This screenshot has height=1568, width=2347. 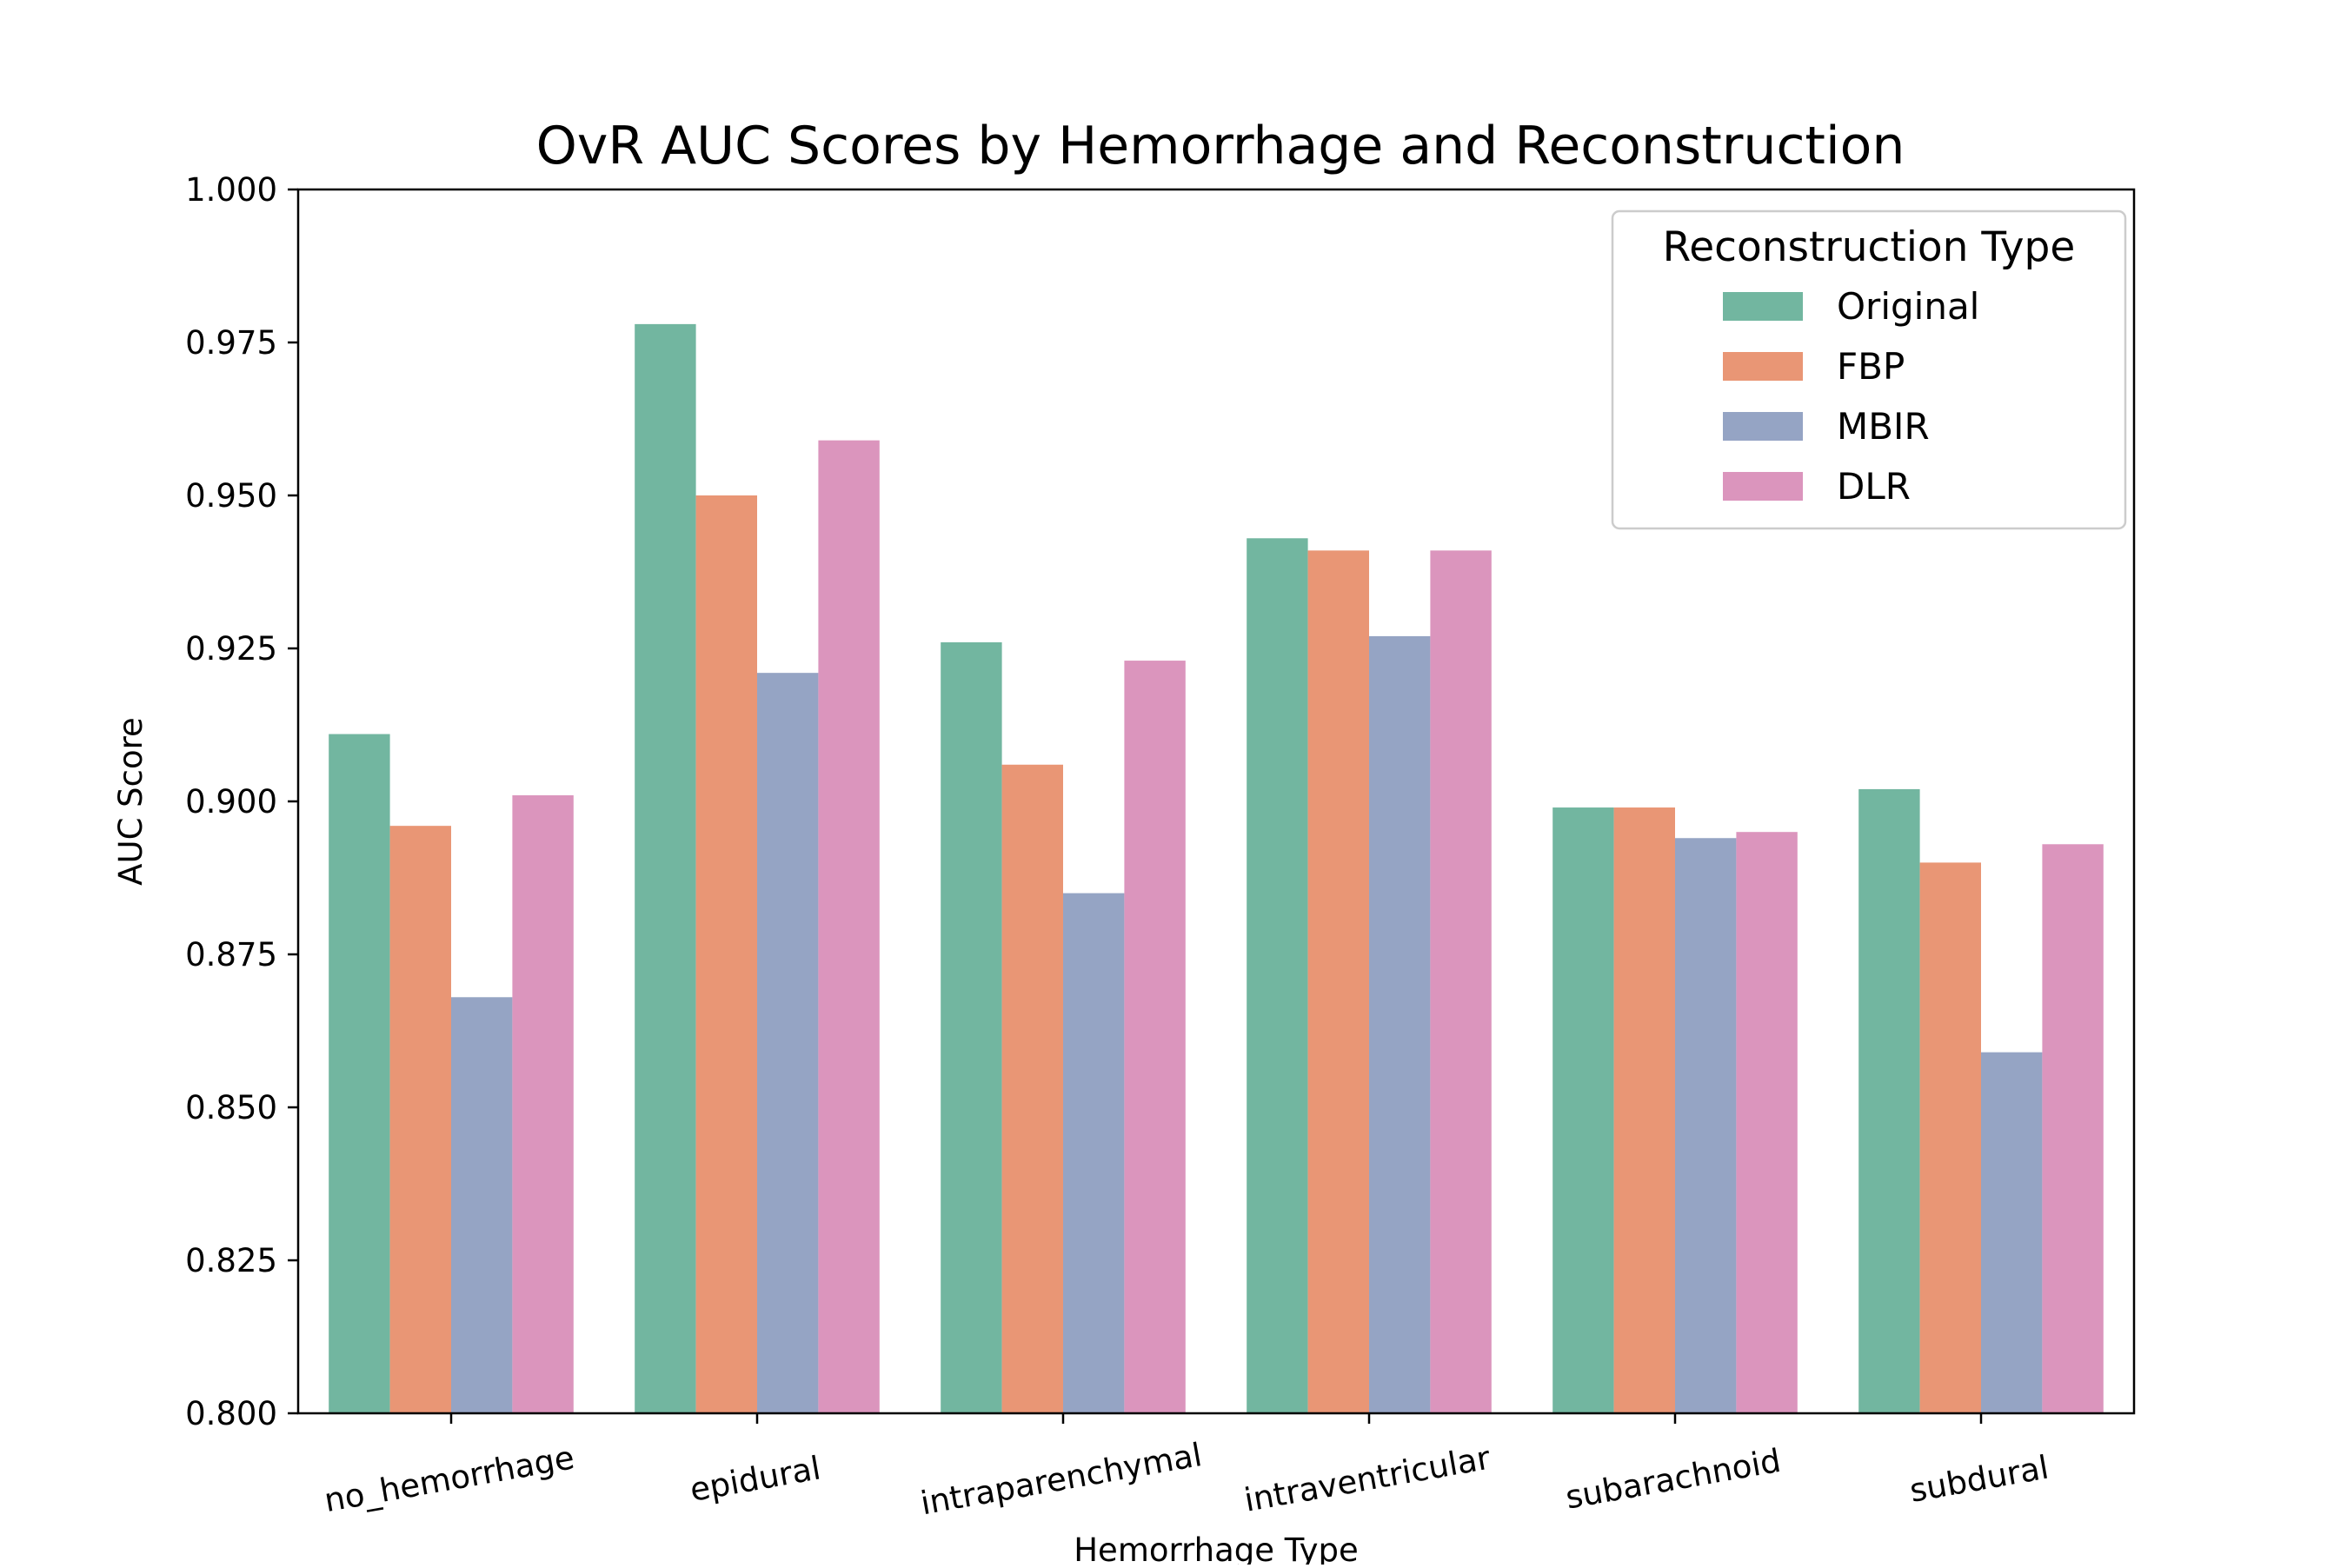 What do you see at coordinates (231, 1107) in the screenshot?
I see `y-tick-label: 0.850` at bounding box center [231, 1107].